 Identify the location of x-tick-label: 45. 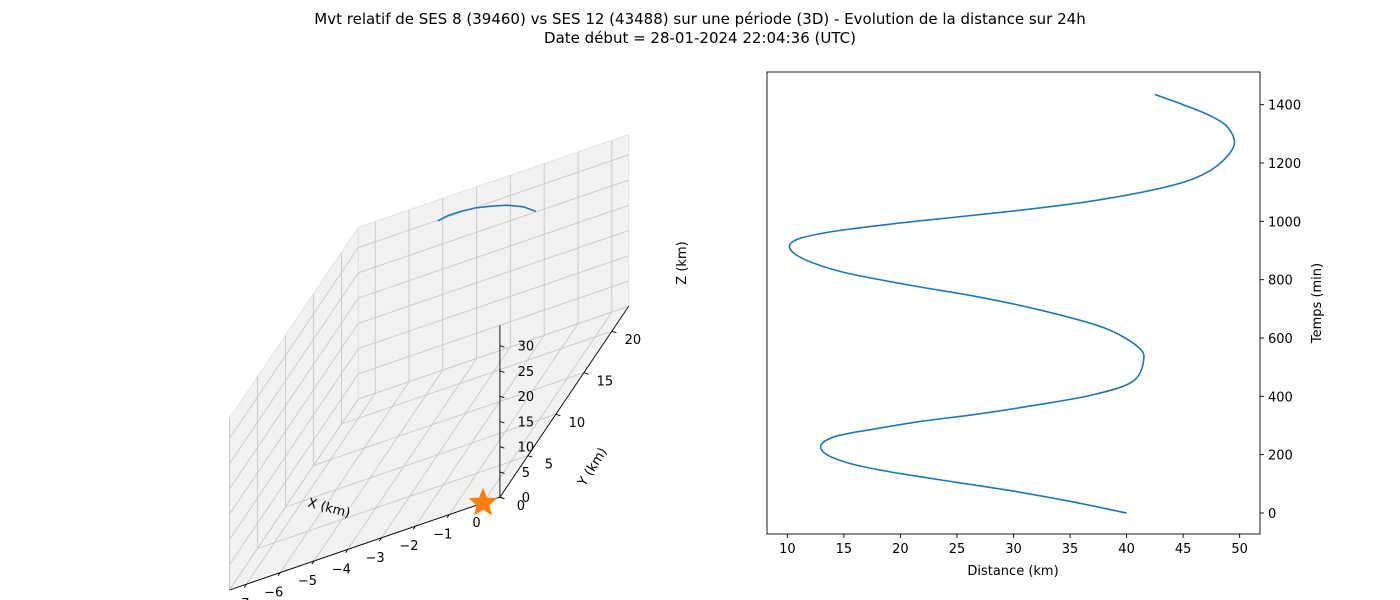
(1183, 549).